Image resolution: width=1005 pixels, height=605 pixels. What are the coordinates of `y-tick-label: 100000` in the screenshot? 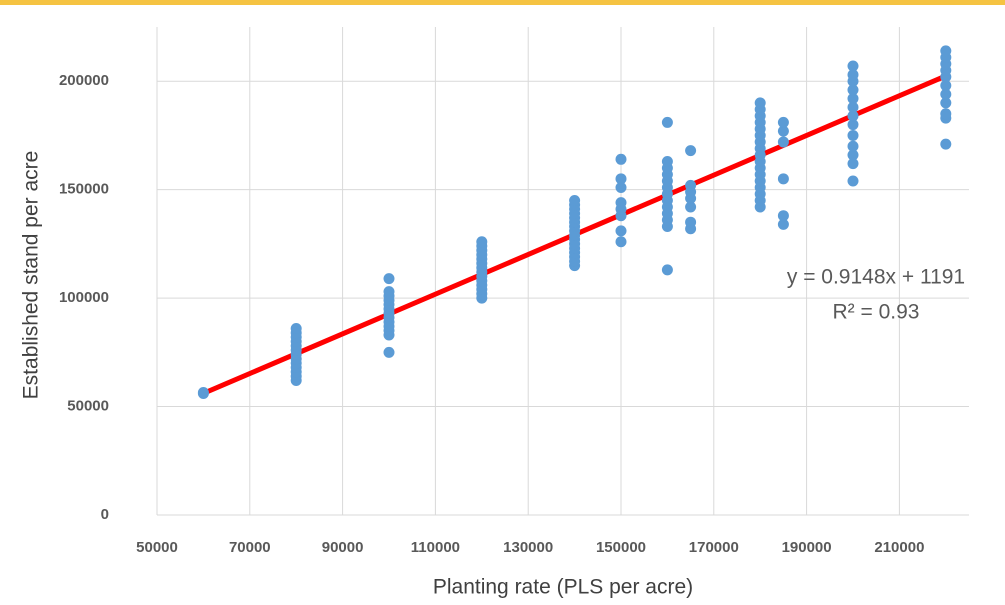 It's located at (84, 297).